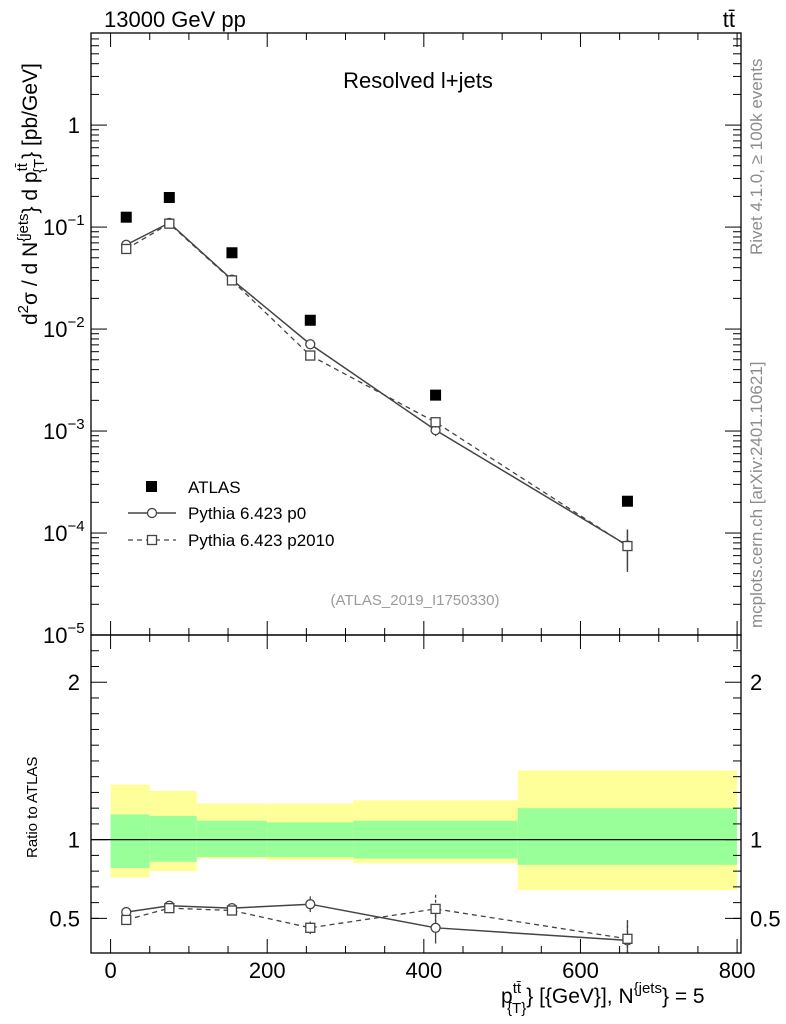  What do you see at coordinates (64, 918) in the screenshot?
I see `ratio-y-tick-label-left: 0.5` at bounding box center [64, 918].